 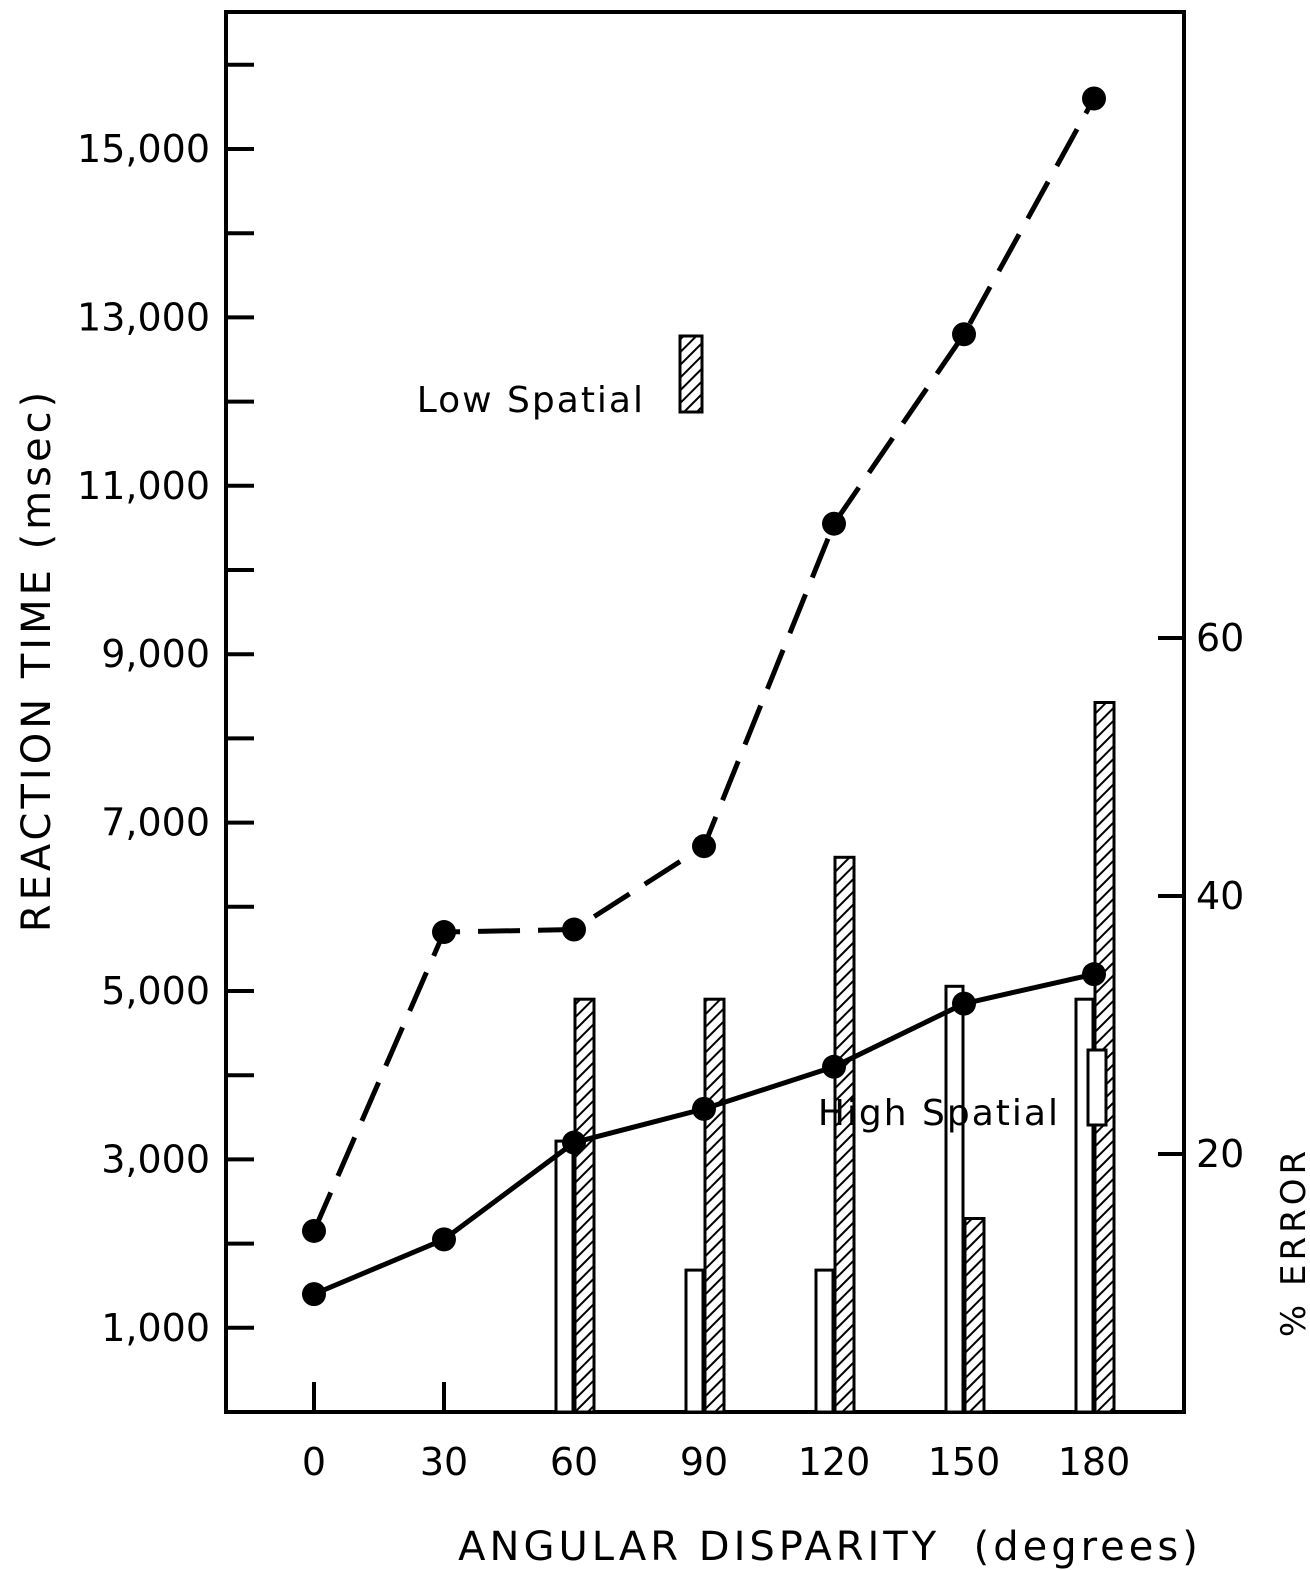 What do you see at coordinates (1292, 1242) in the screenshot?
I see `y2-axis-title: % ERROR` at bounding box center [1292, 1242].